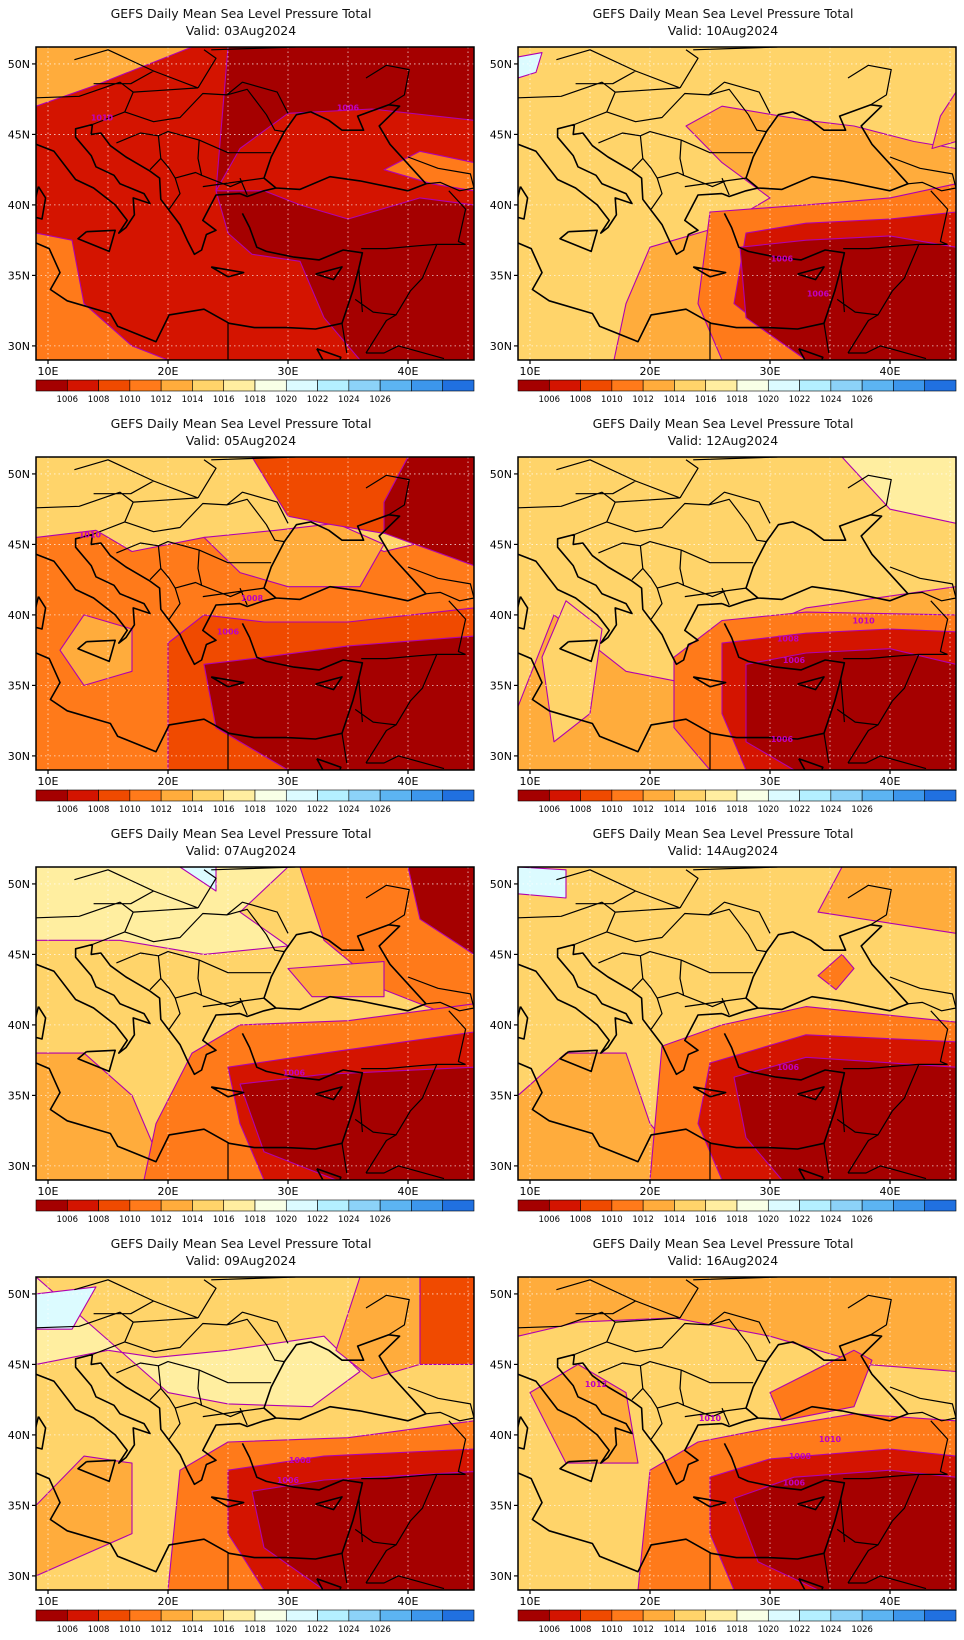 The image size is (964, 1640). I want to click on lat-tick-label: 40N, so click(501, 205).